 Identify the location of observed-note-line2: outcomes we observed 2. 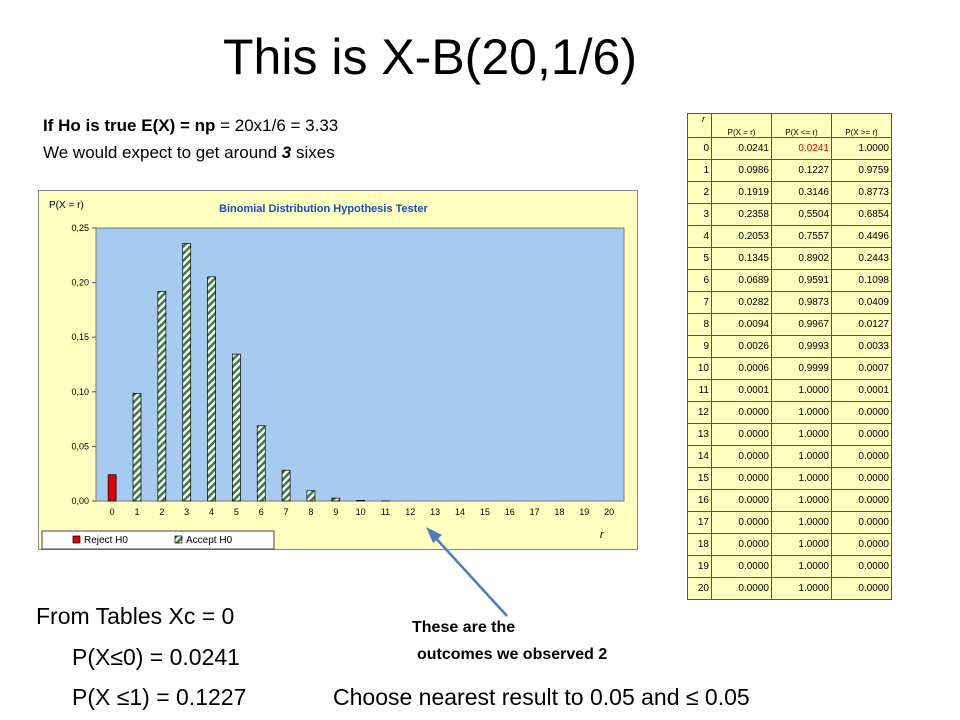
(512, 654).